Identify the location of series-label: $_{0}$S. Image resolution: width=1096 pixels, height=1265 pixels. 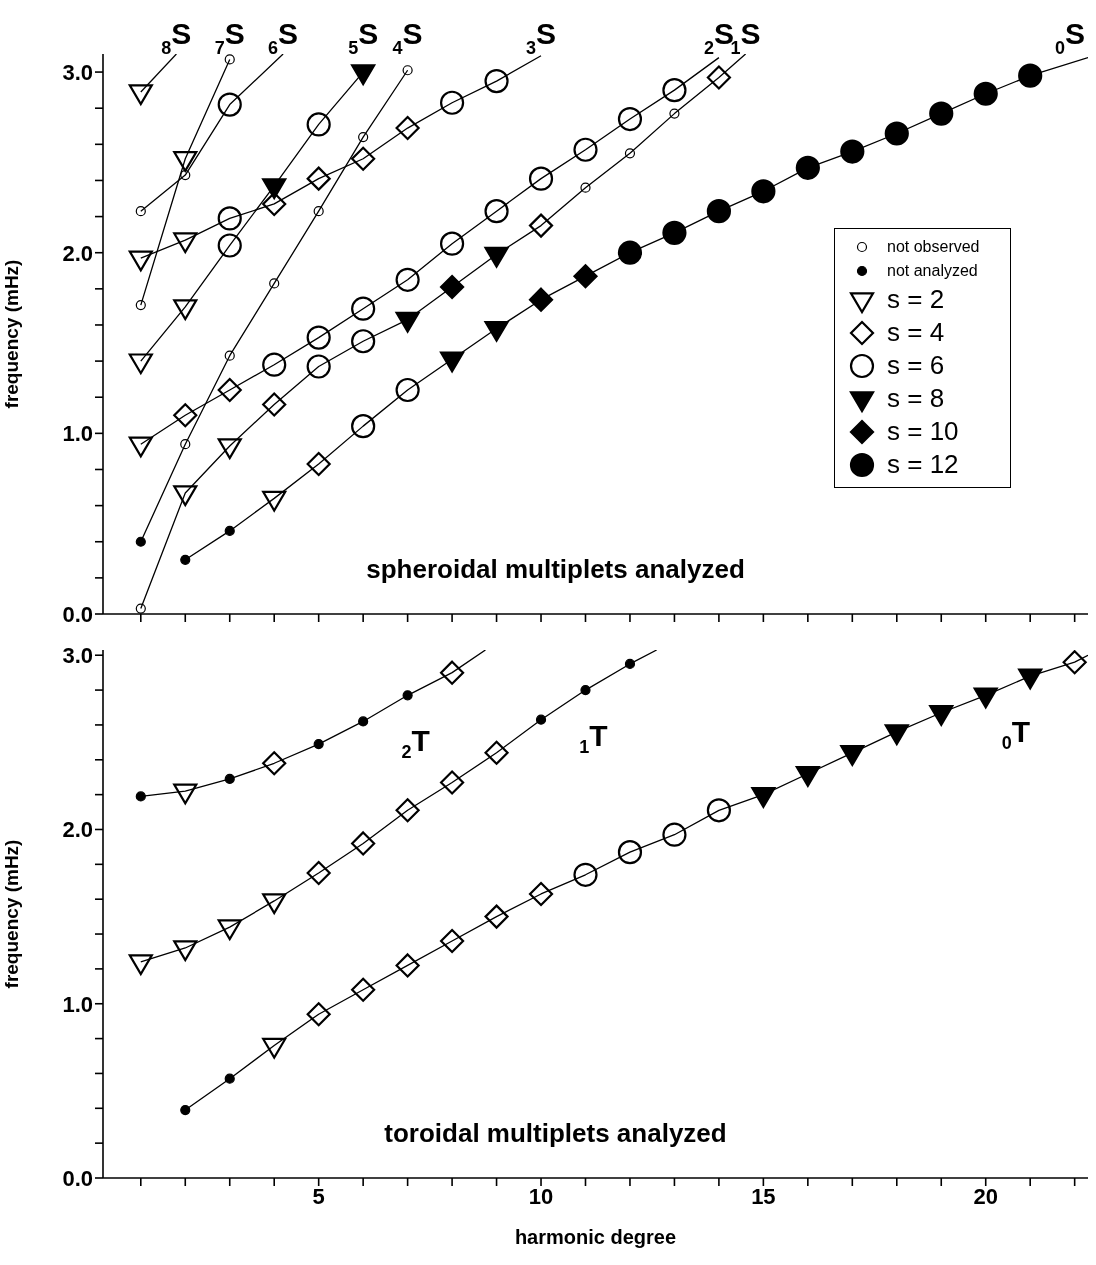
(1070, 37).